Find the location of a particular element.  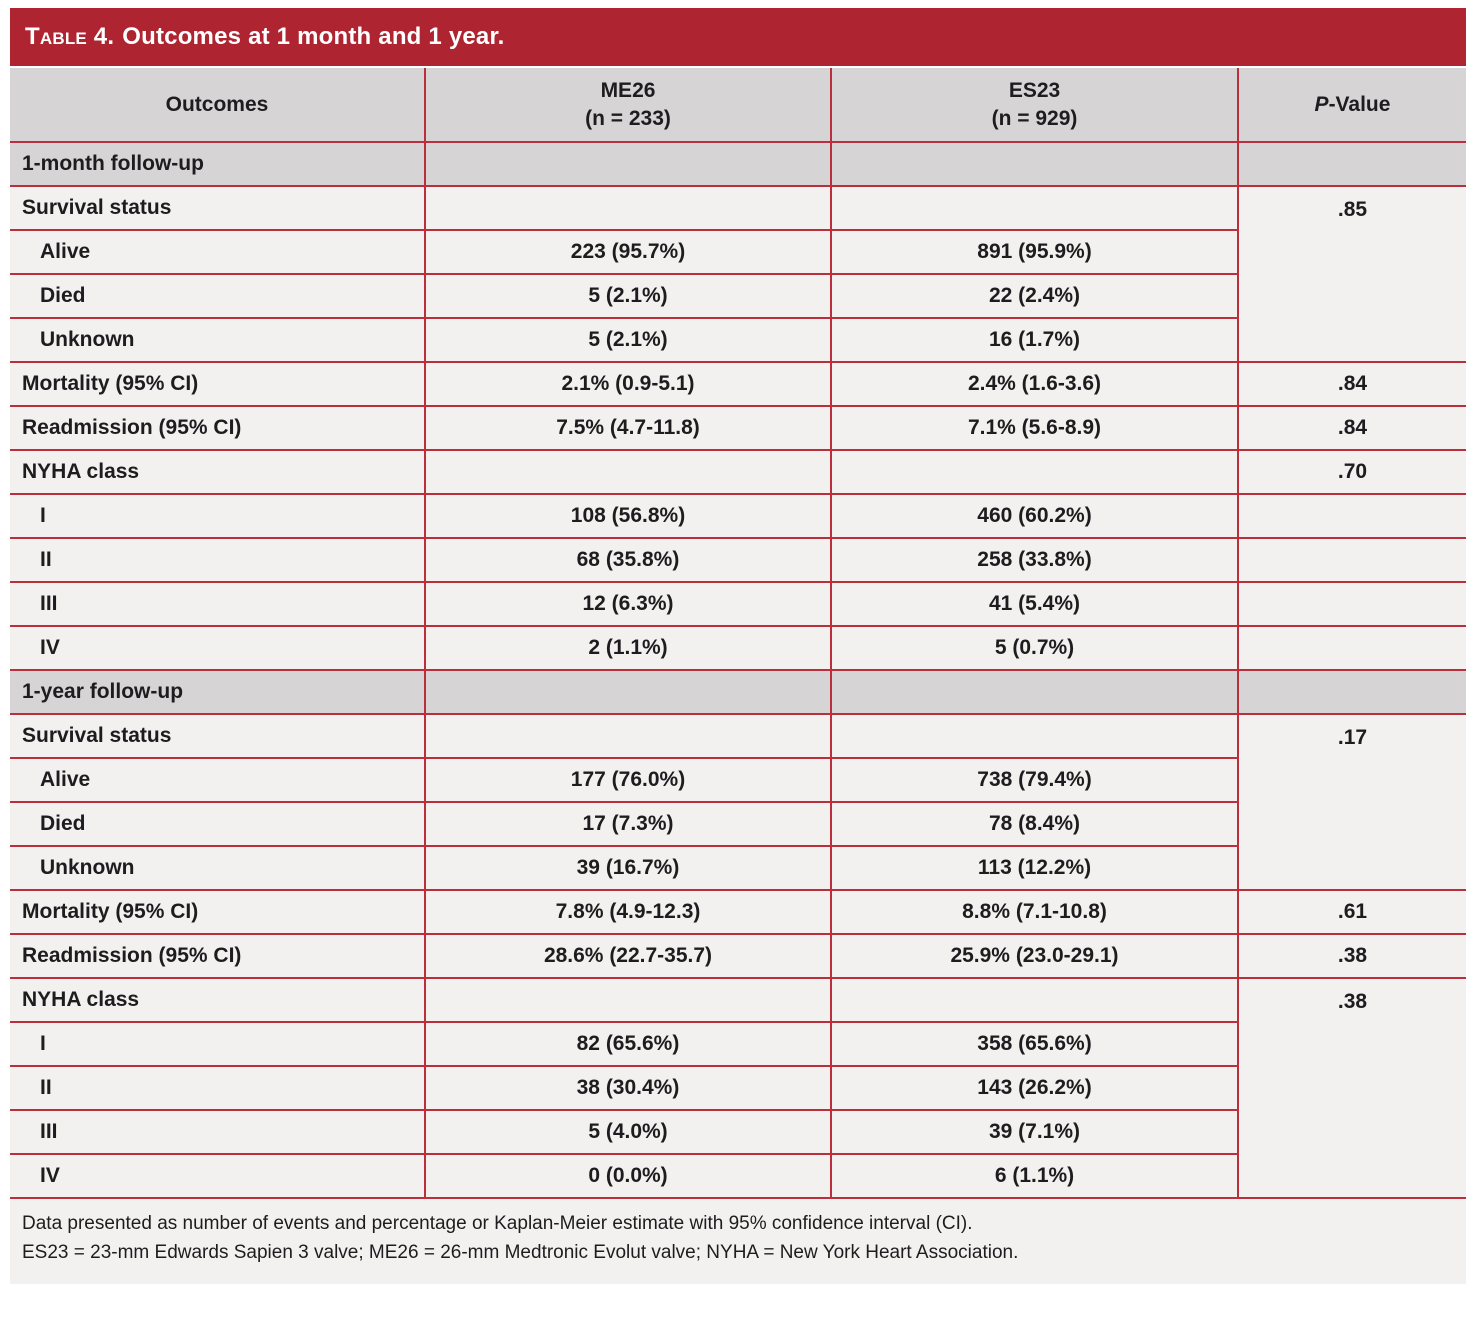

me26-cell: 177 (76.0%) is located at coordinates (627, 780).